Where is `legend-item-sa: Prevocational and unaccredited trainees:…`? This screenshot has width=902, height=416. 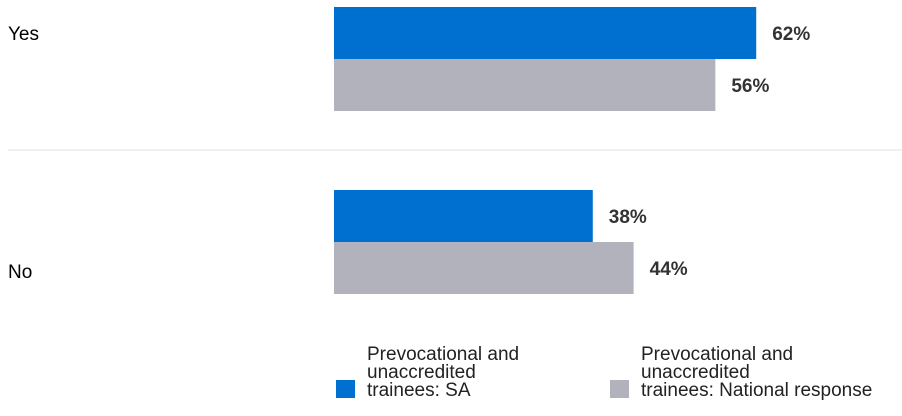 legend-item-sa: Prevocational and unaccredited trainees:… is located at coordinates (428, 372).